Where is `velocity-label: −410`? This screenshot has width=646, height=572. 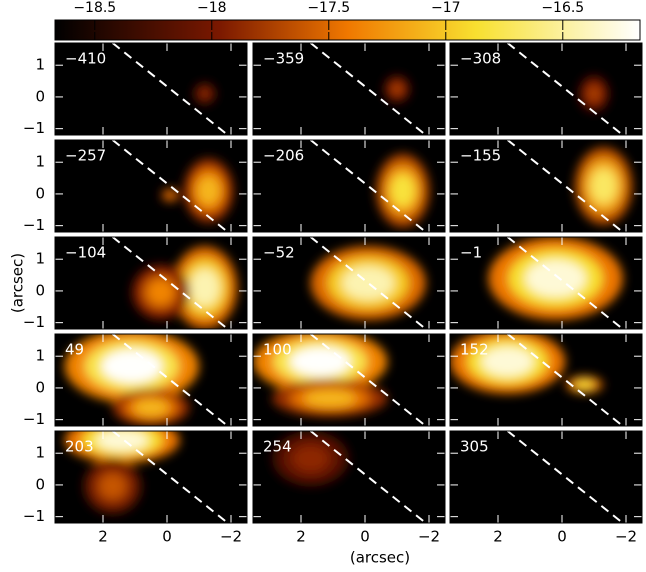
velocity-label: −410 is located at coordinates (85, 59).